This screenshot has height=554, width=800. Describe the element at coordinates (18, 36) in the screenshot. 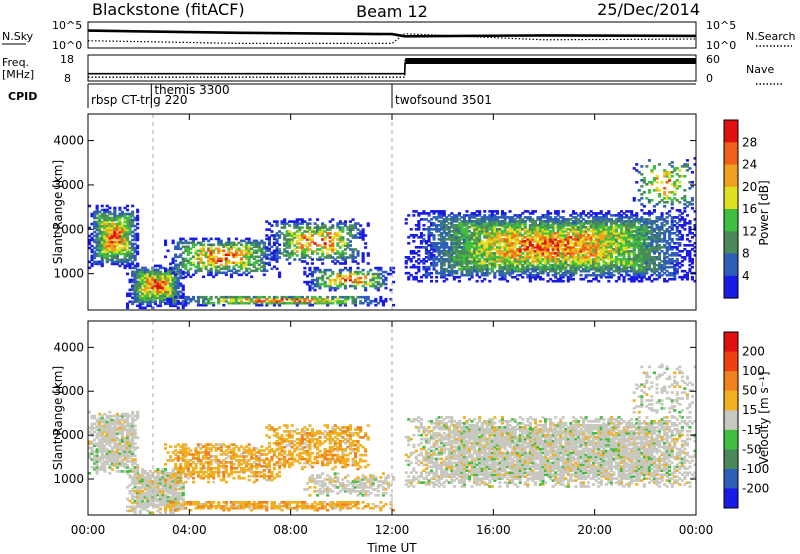

I see `noise-left-label: N.Sky` at that location.